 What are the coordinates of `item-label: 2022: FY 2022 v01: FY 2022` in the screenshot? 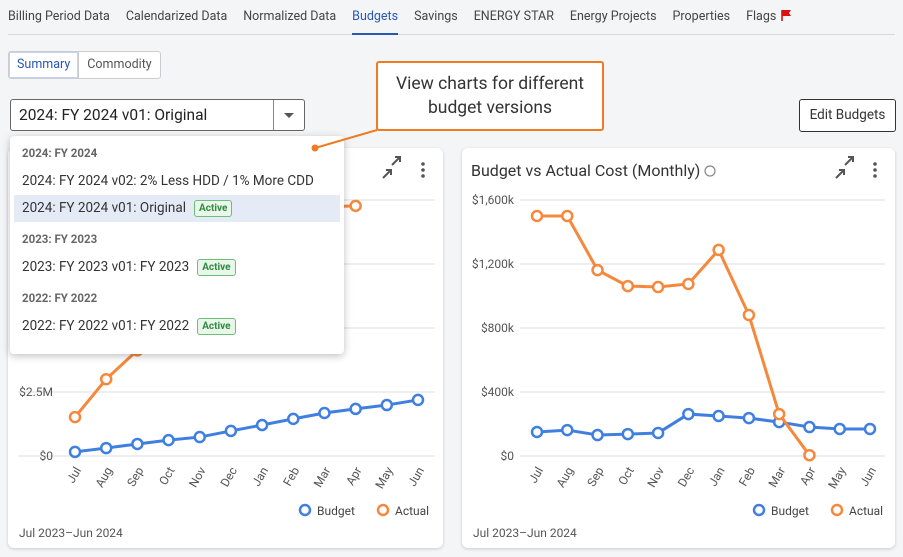 It's located at (106, 326).